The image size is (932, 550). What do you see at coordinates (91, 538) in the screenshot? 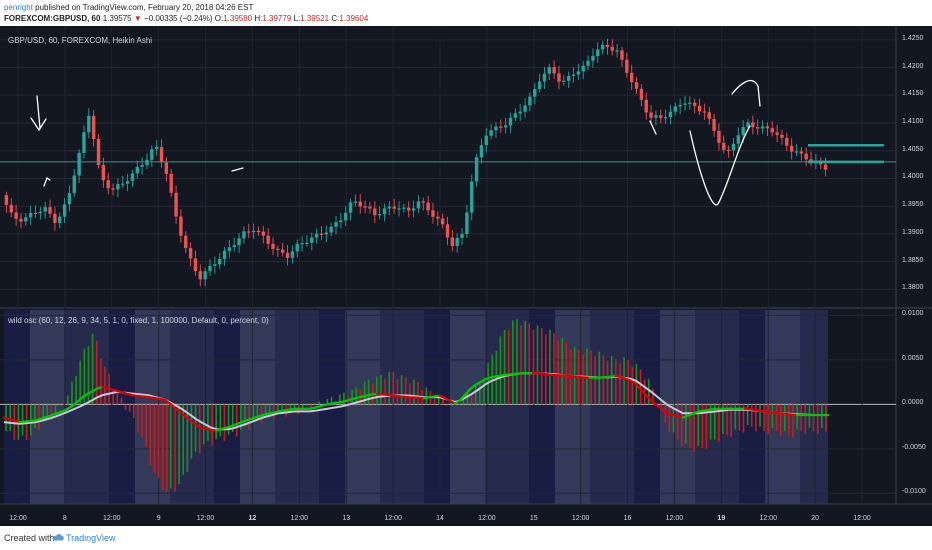
I see `tradingview-brand-link: TradingView` at bounding box center [91, 538].